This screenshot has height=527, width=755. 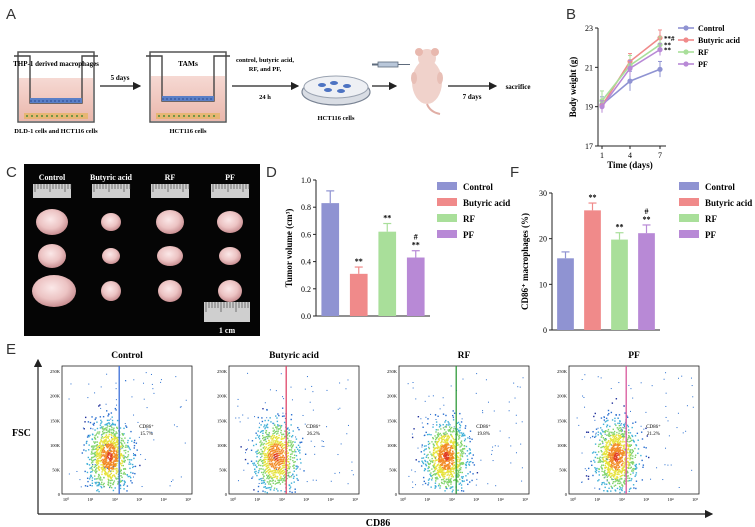 I want to click on flow-x-tick-label: 10⁰, so click(x=233, y=499).